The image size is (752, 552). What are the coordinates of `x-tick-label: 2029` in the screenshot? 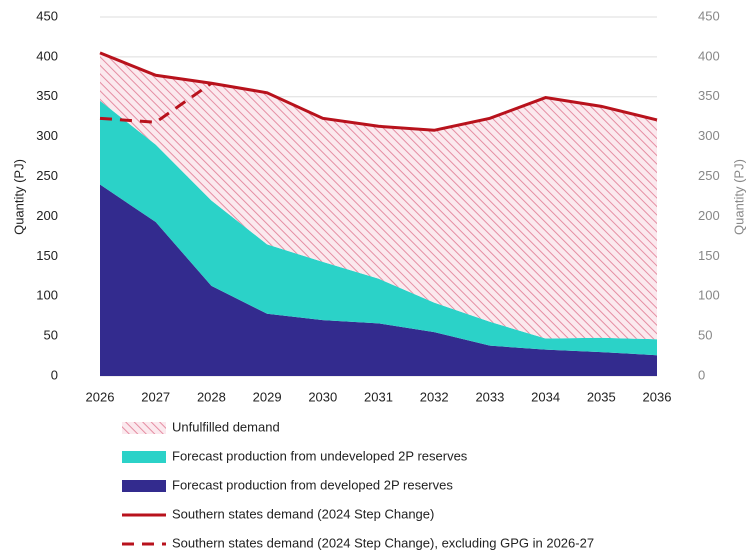 It's located at (267, 396).